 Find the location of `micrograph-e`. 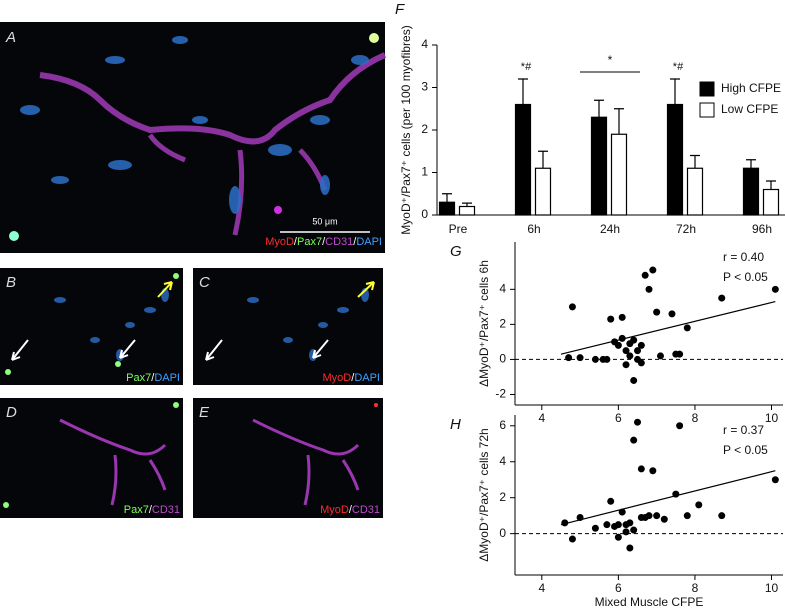

micrograph-e is located at coordinates (288, 458).